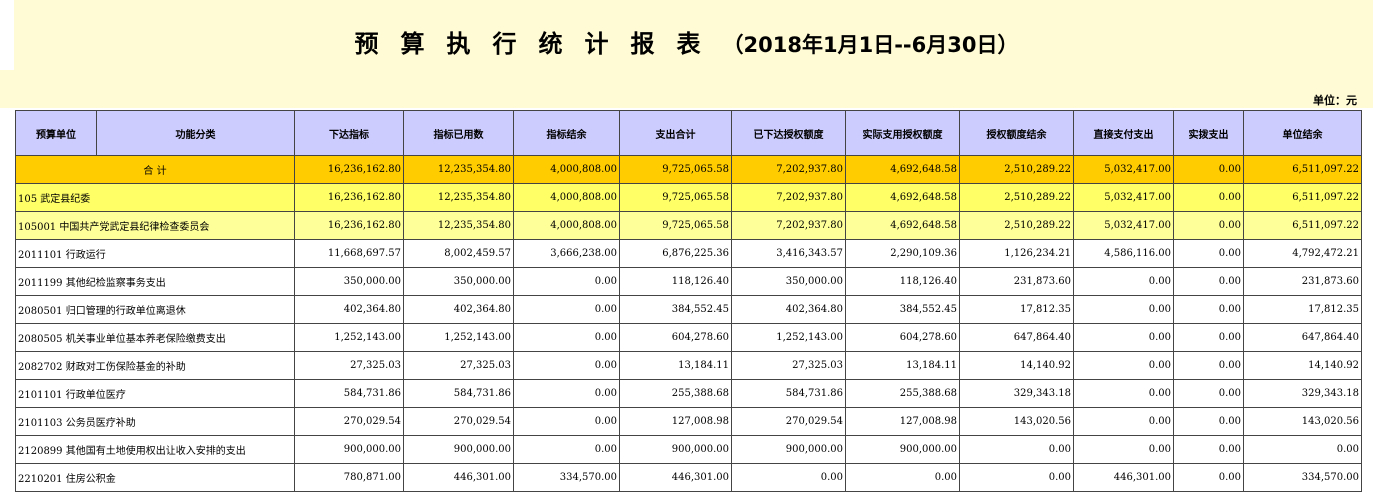 This screenshot has width=1373, height=504. I want to click on row-name-cell: 105 武定县纪委, so click(155, 197).